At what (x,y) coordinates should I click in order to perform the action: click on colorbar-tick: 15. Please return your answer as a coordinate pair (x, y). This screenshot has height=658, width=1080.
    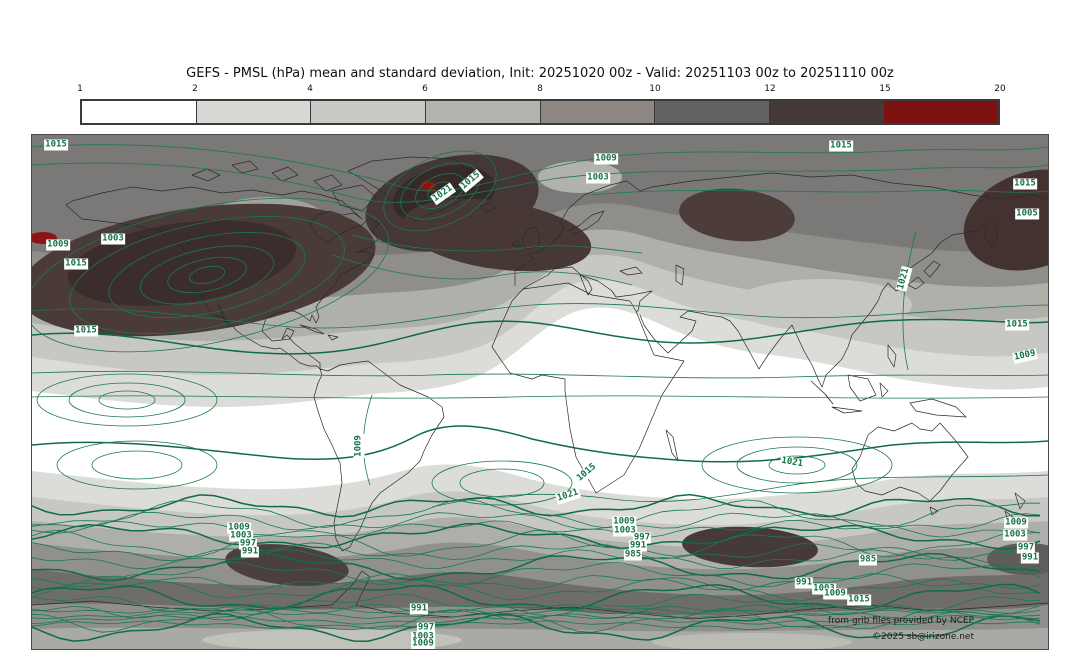
    Looking at the image, I should click on (885, 89).